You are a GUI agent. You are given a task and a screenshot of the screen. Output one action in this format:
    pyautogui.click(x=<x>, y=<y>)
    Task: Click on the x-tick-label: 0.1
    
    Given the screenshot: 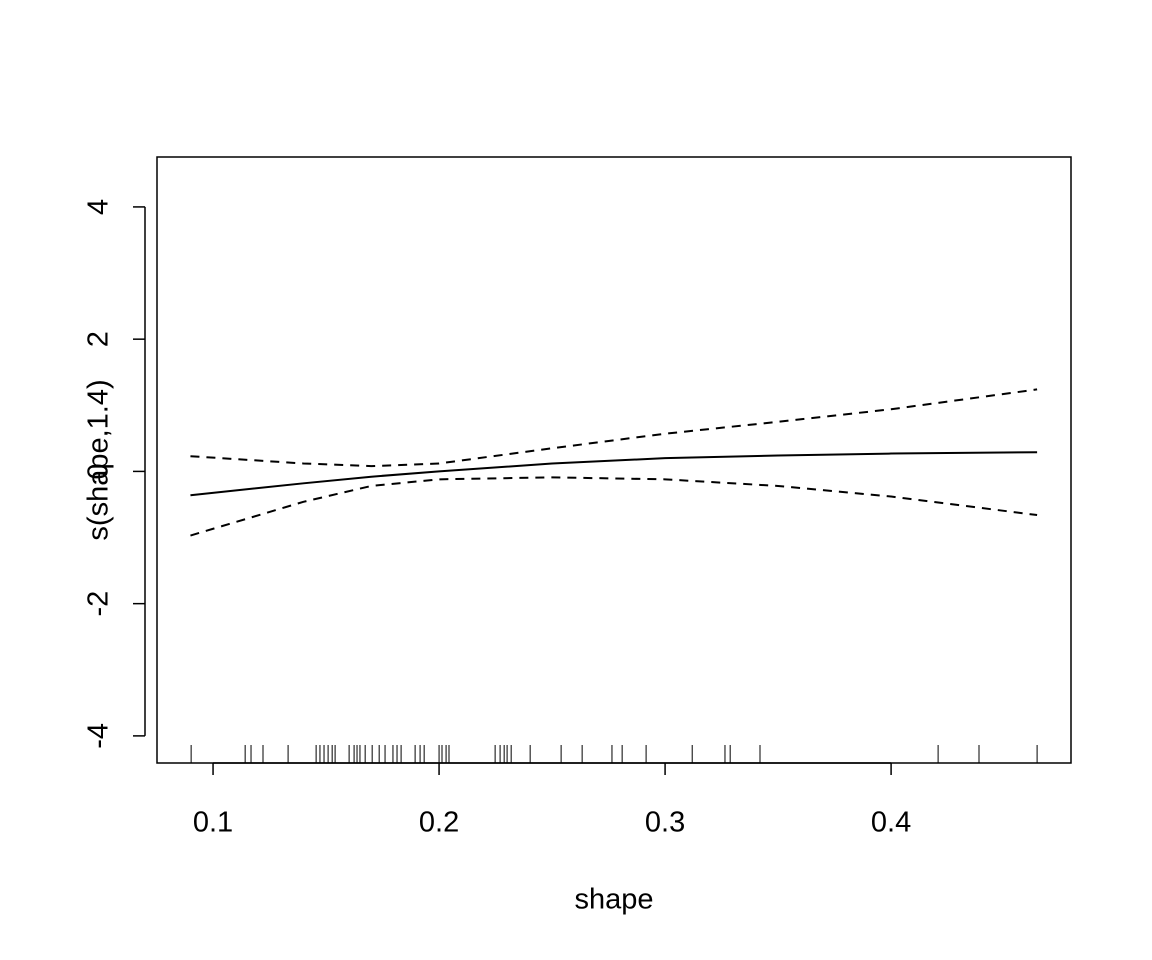 What is the action you would take?
    pyautogui.click(x=213, y=823)
    